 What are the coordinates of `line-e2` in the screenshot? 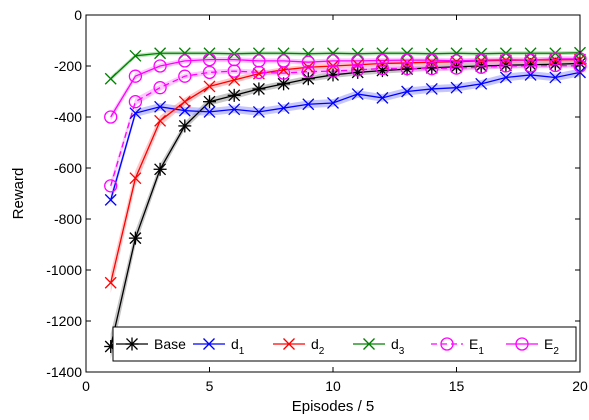 It's located at (345, 88).